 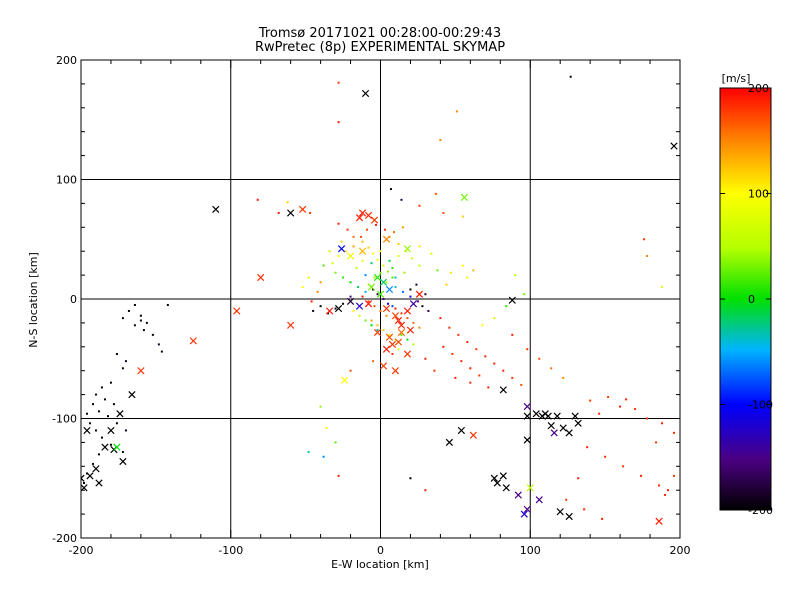 What do you see at coordinates (760, 510) in the screenshot?
I see `colorbar-tick-label: -200` at bounding box center [760, 510].